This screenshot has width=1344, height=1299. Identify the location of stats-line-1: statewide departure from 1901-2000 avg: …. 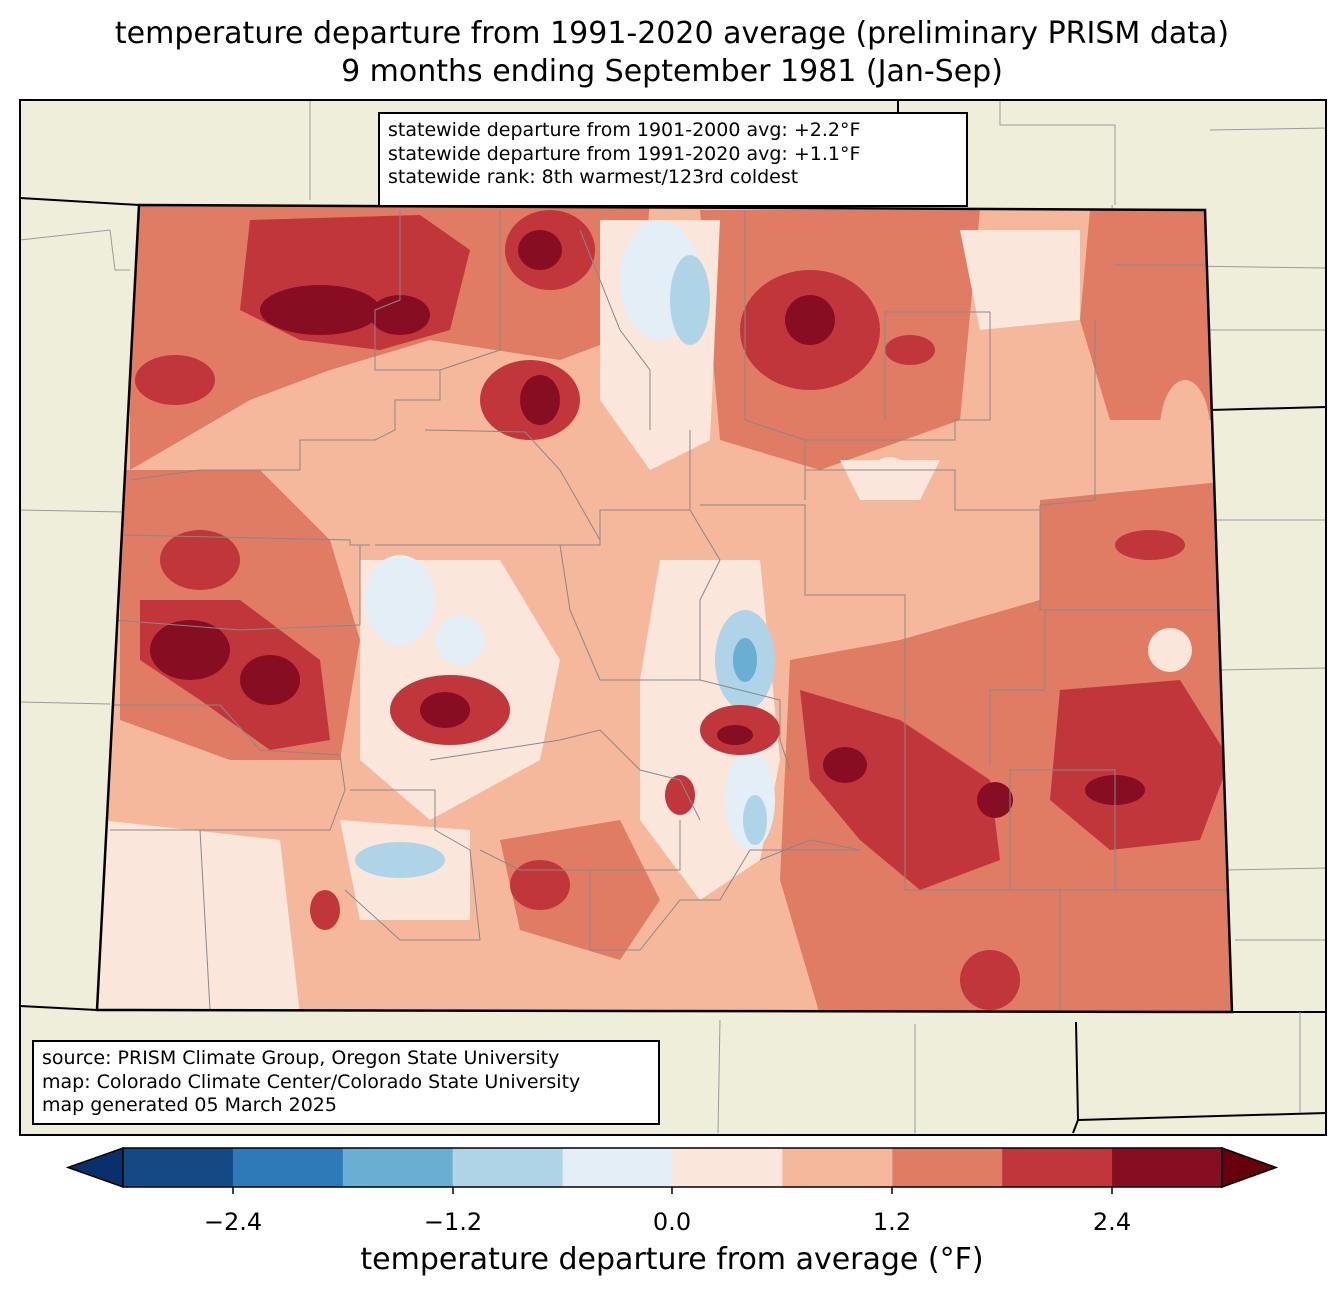
(624, 130).